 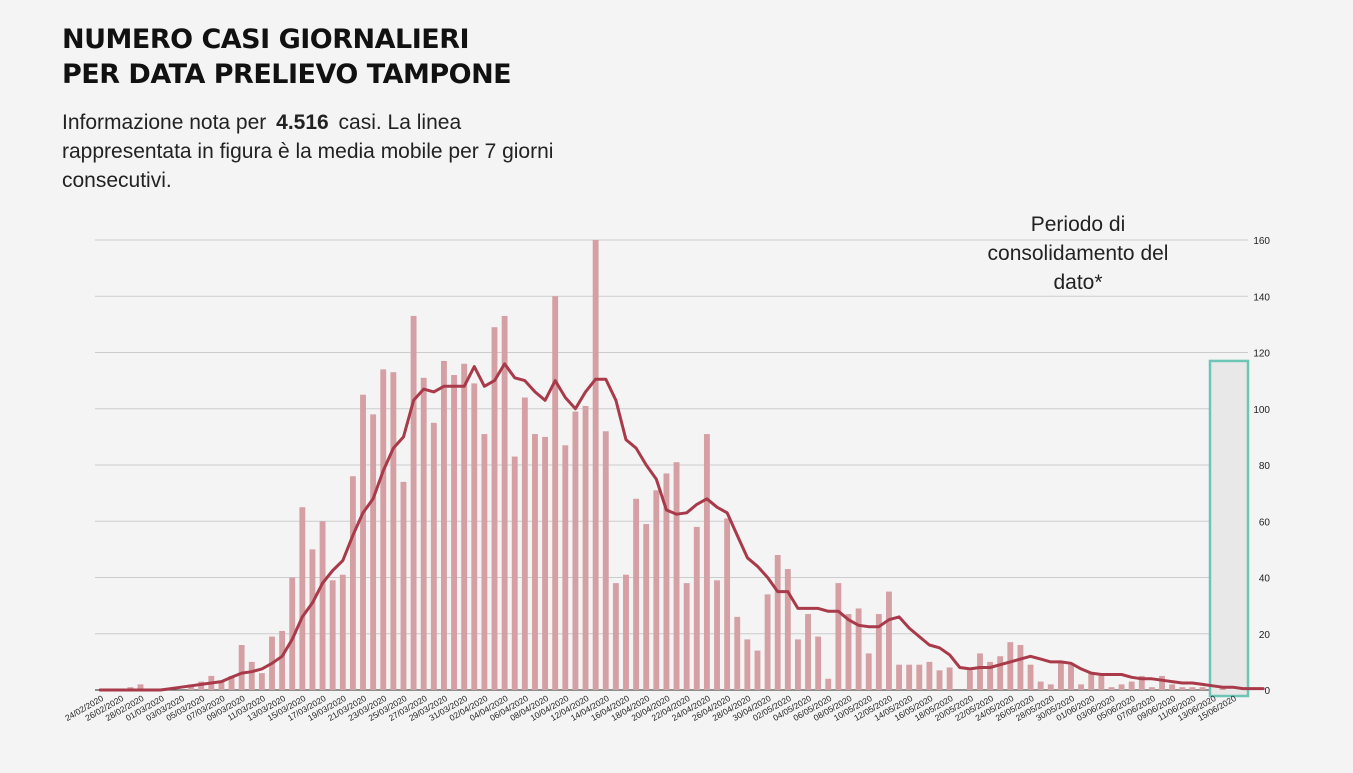 What do you see at coordinates (302, 122) in the screenshot?
I see `case-count: 4.516` at bounding box center [302, 122].